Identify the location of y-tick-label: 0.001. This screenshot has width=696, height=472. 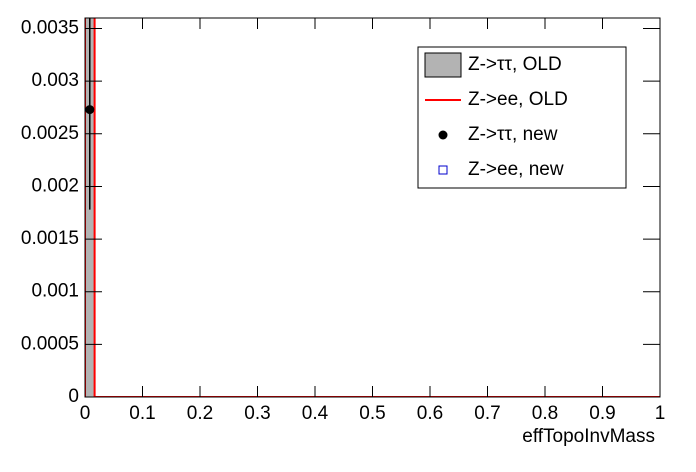
(55, 291).